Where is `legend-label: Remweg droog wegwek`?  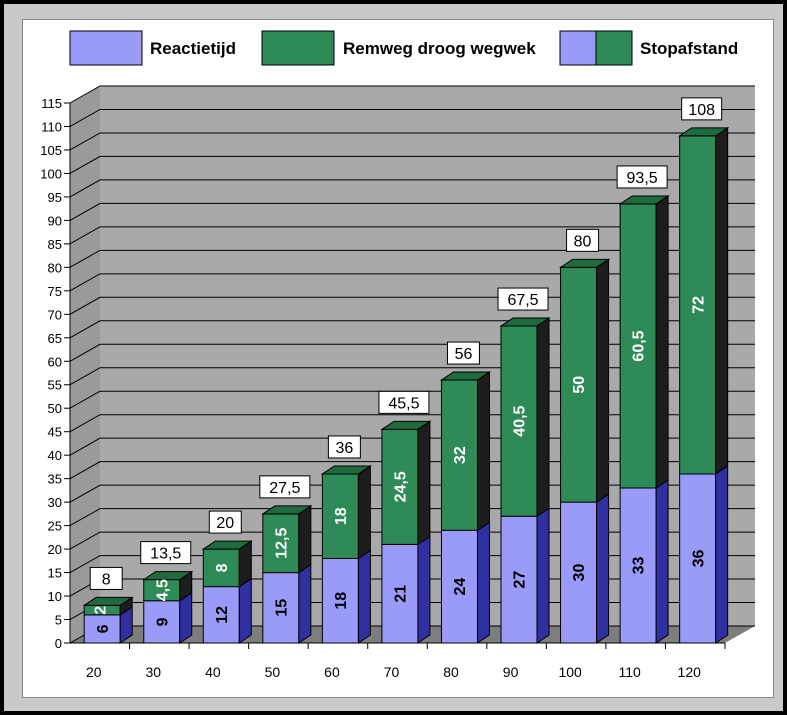 legend-label: Remweg droog wegwek is located at coordinates (439, 48).